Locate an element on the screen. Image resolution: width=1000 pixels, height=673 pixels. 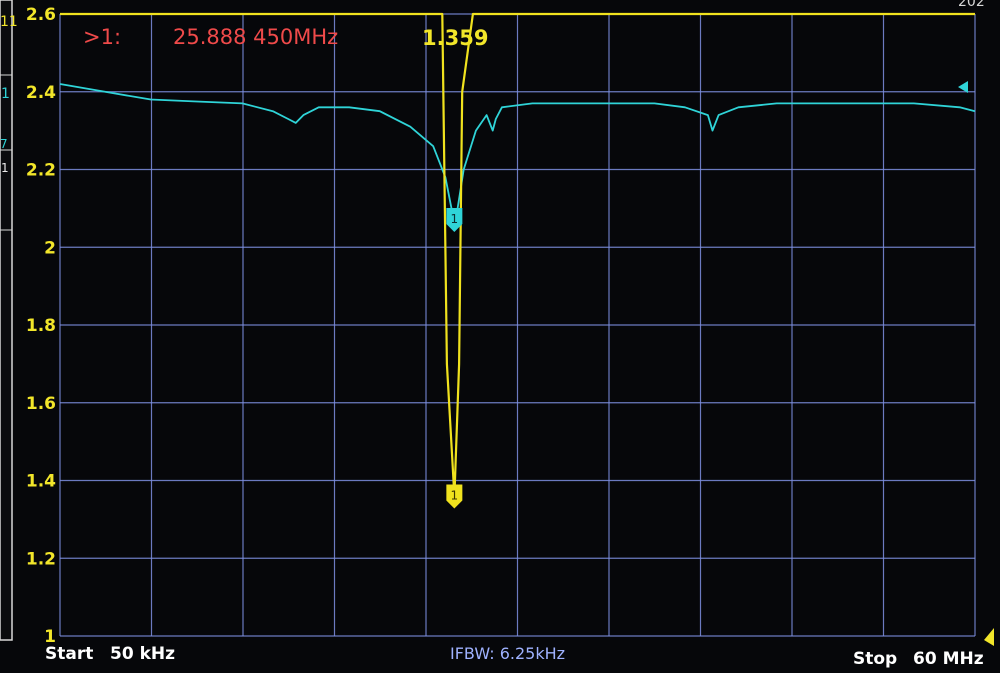
yellow-reference-arrow is located at coordinates (989, 637).